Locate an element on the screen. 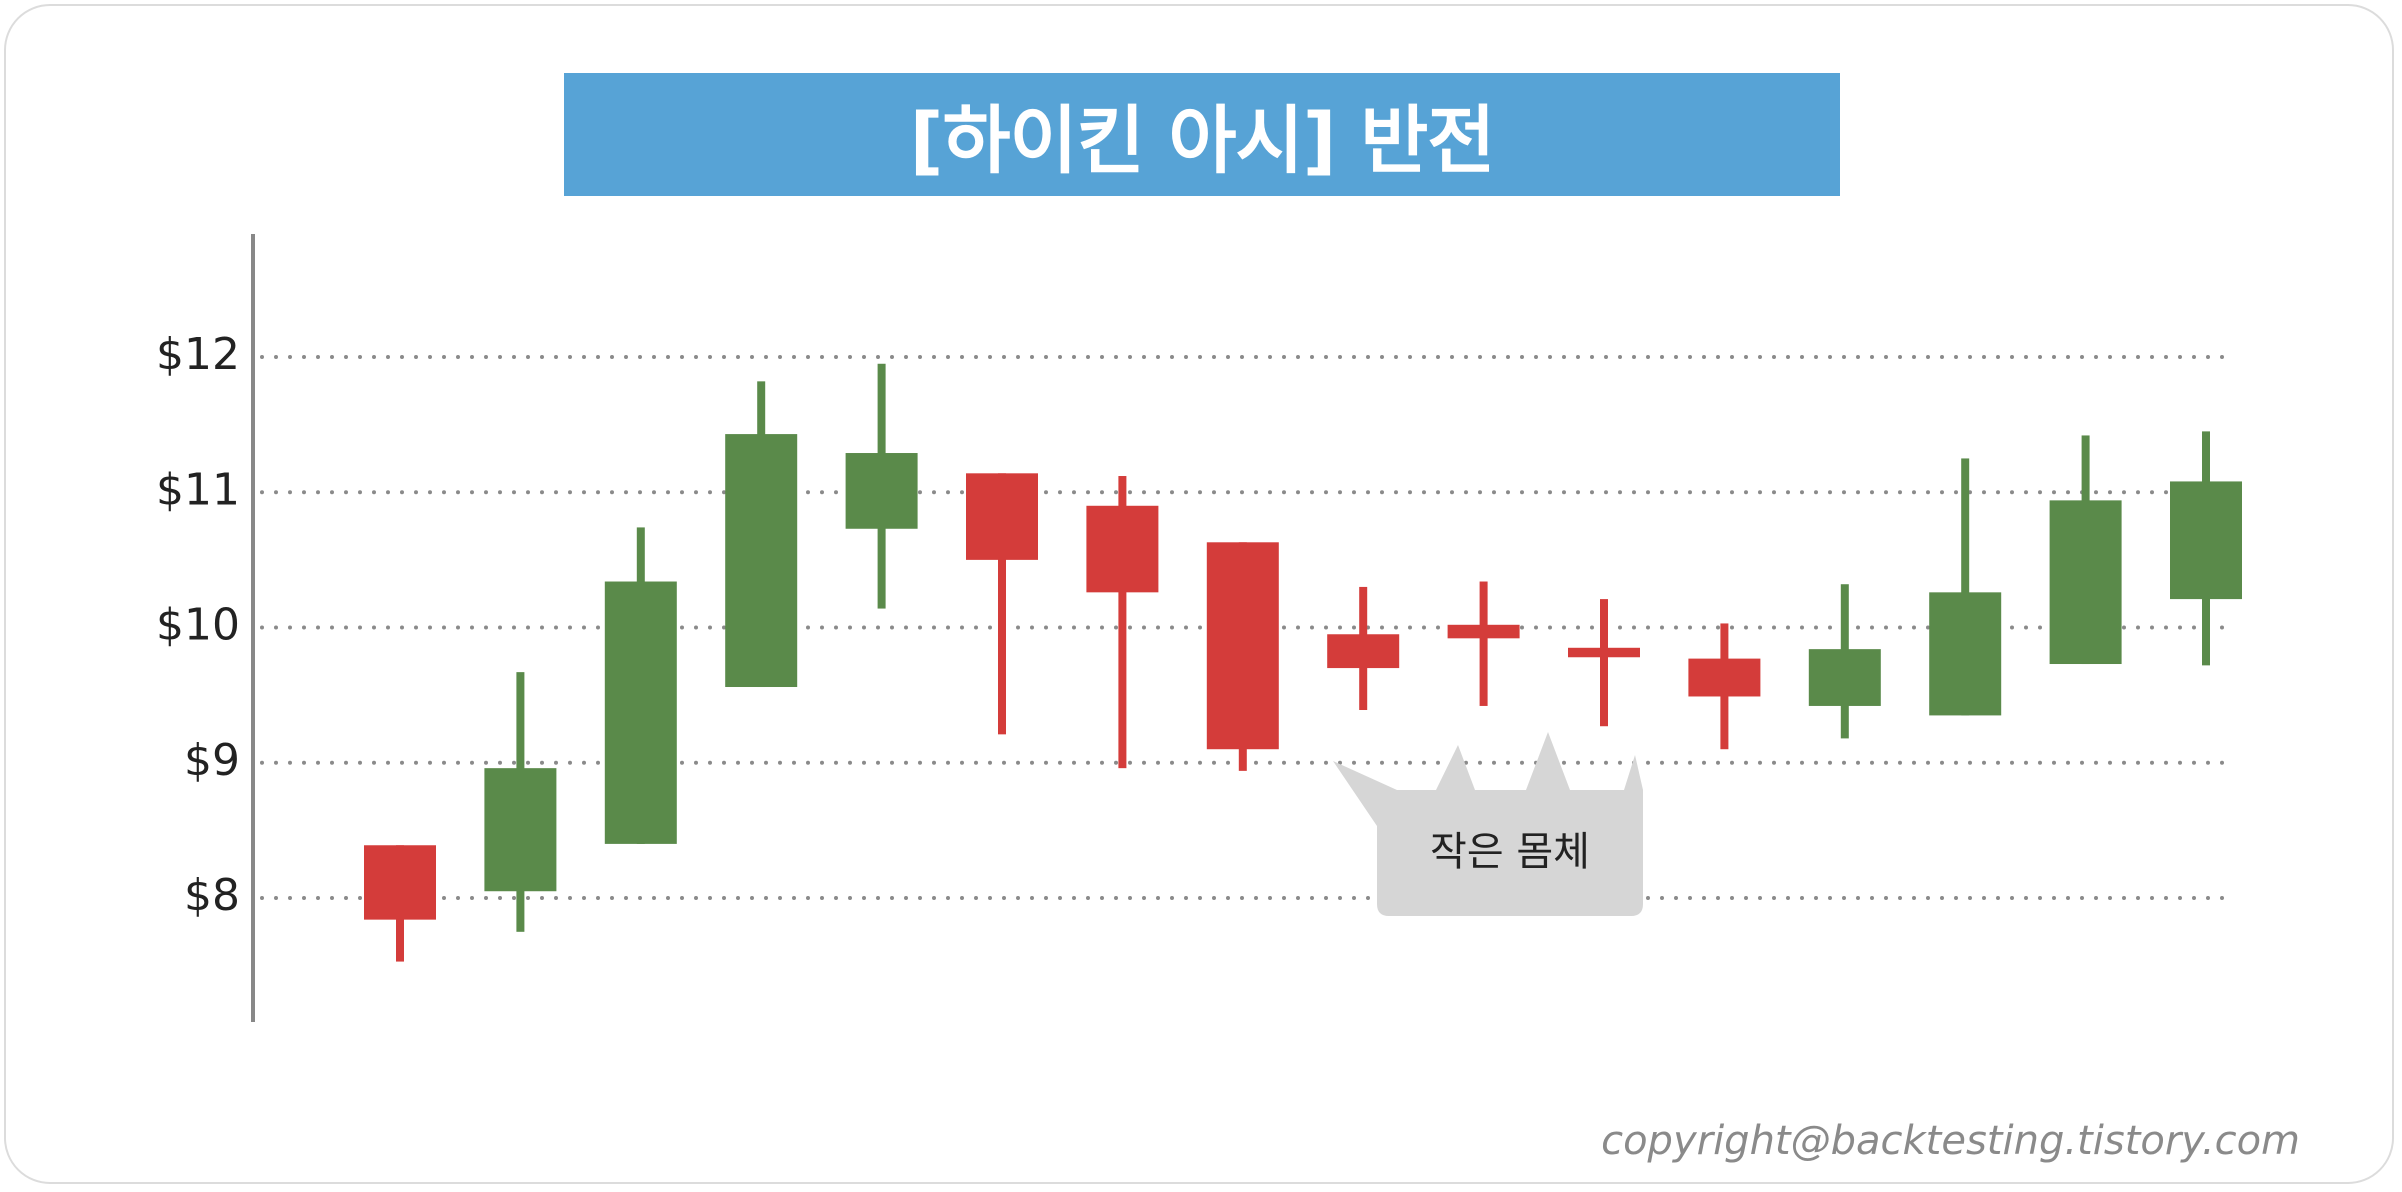 This screenshot has width=2402, height=1192. y-tick-label: $9 is located at coordinates (212, 760).